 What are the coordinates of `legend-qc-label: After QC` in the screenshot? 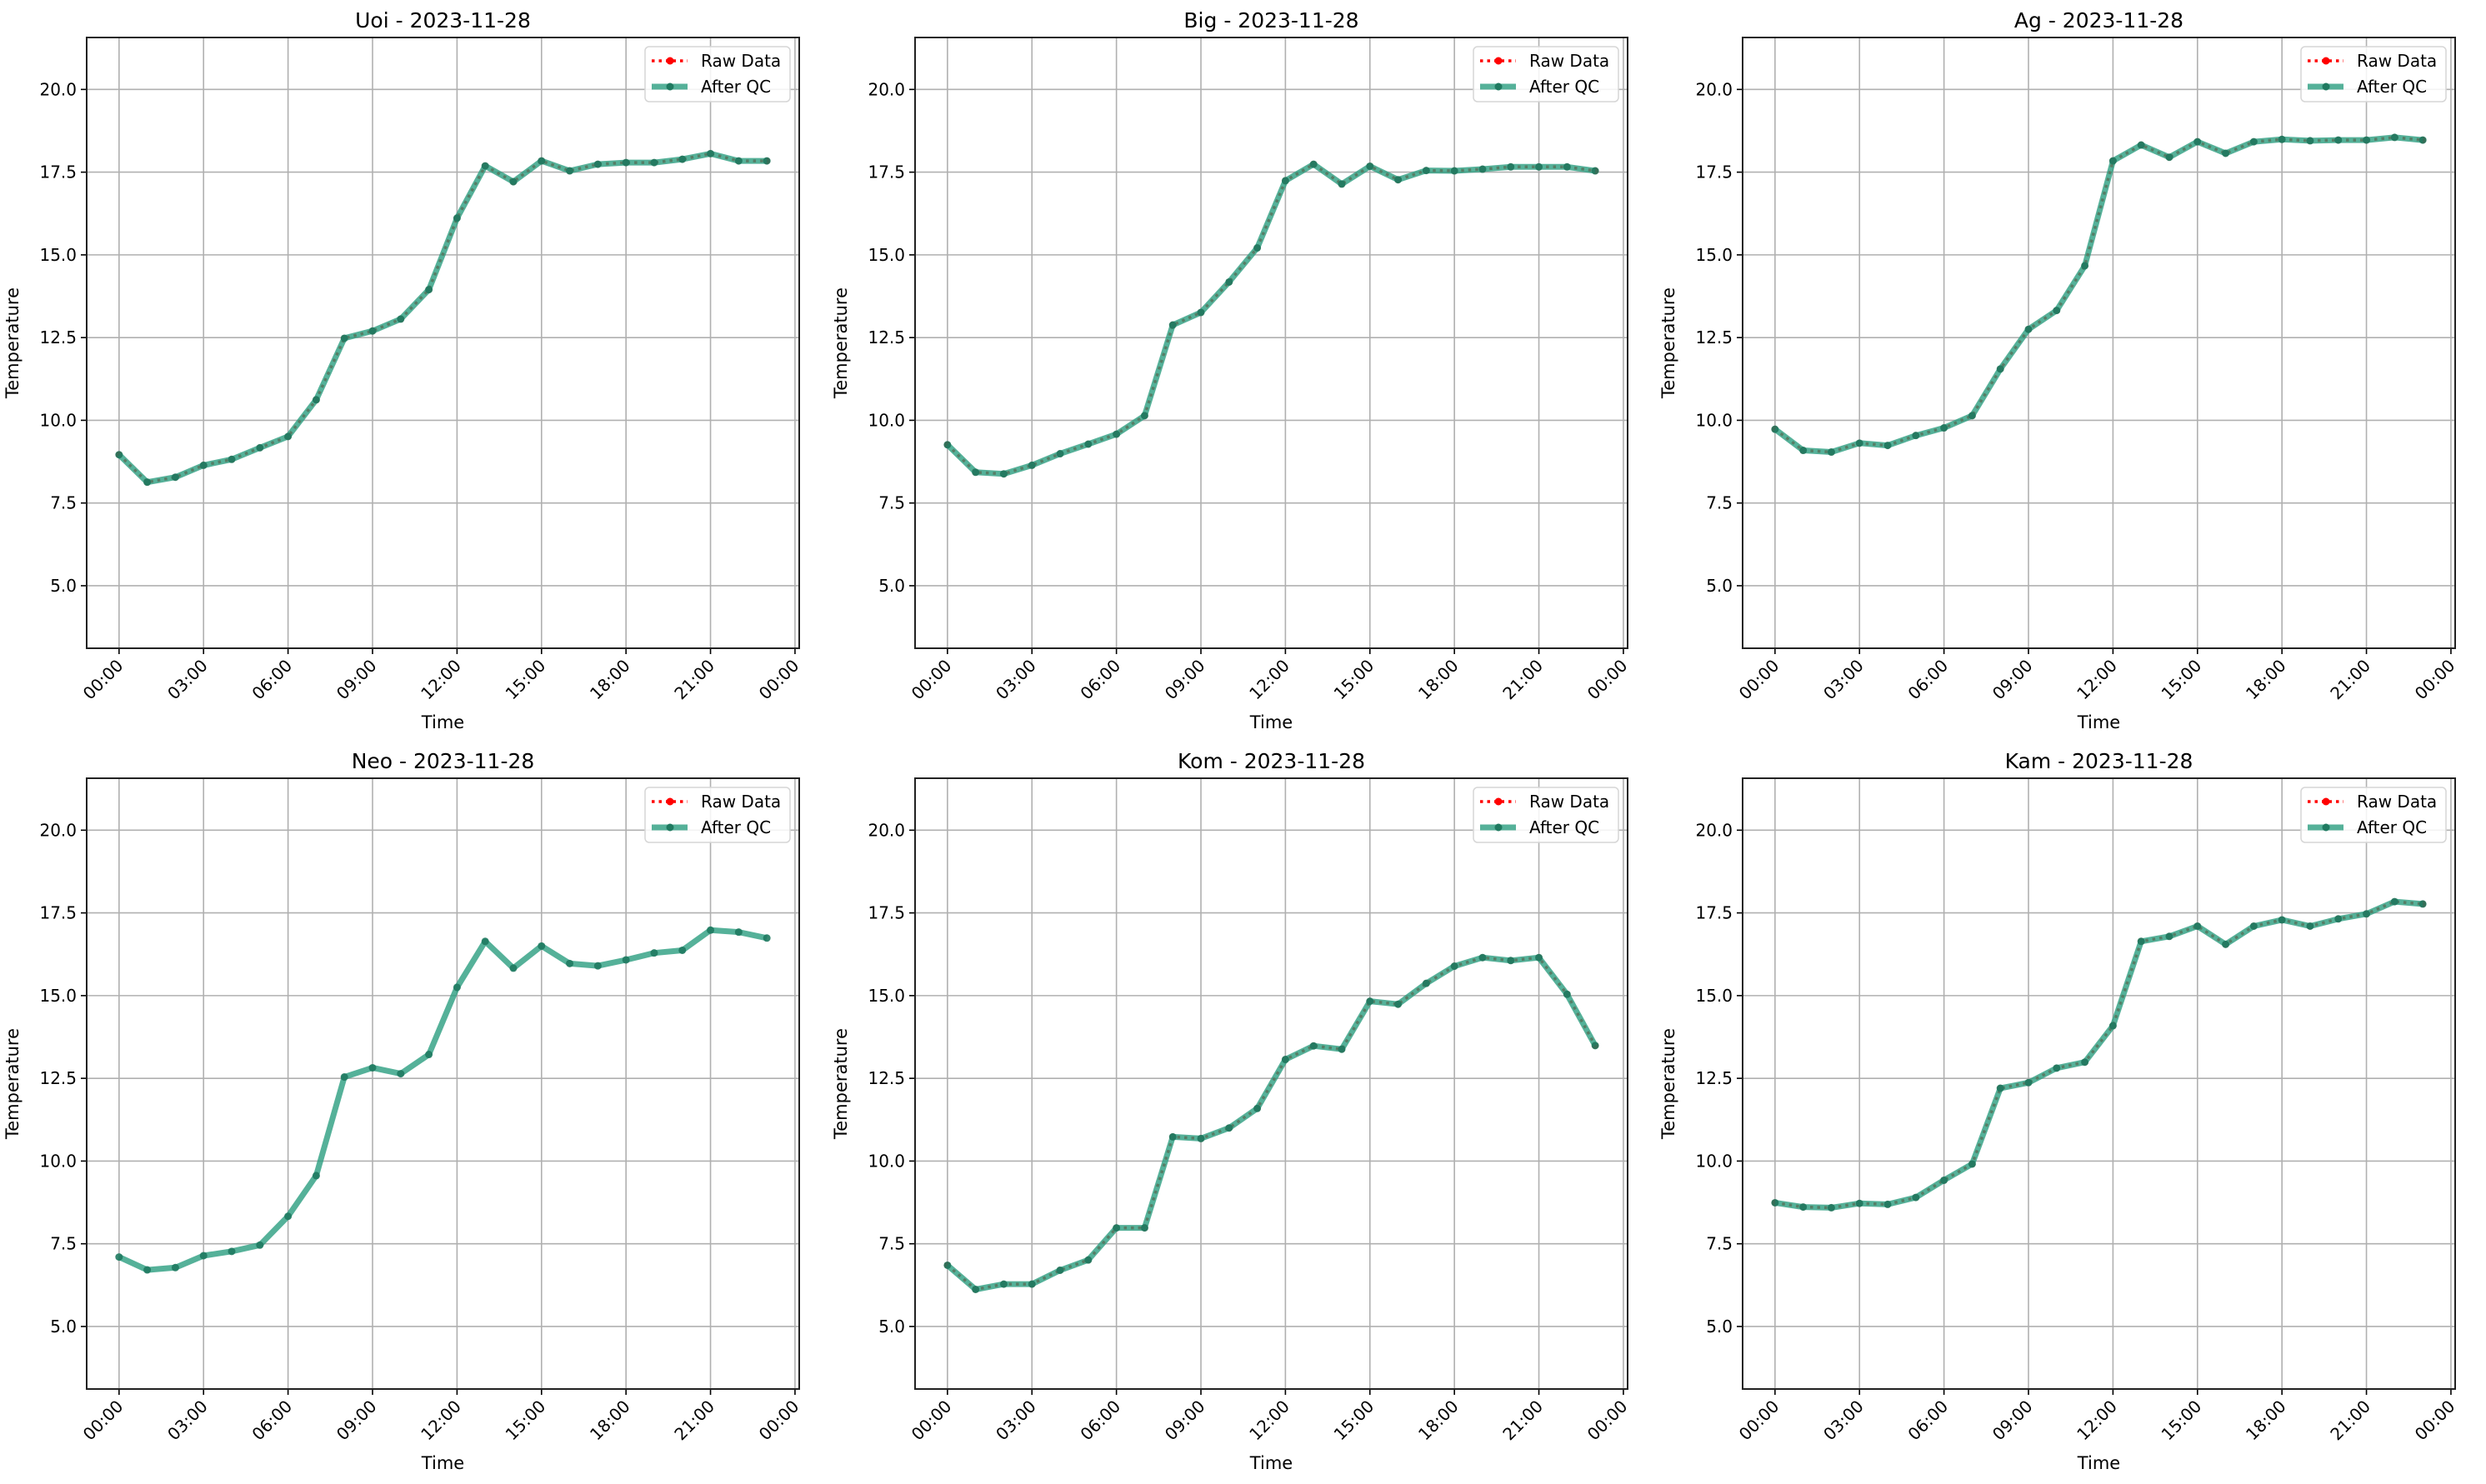 It's located at (2392, 827).